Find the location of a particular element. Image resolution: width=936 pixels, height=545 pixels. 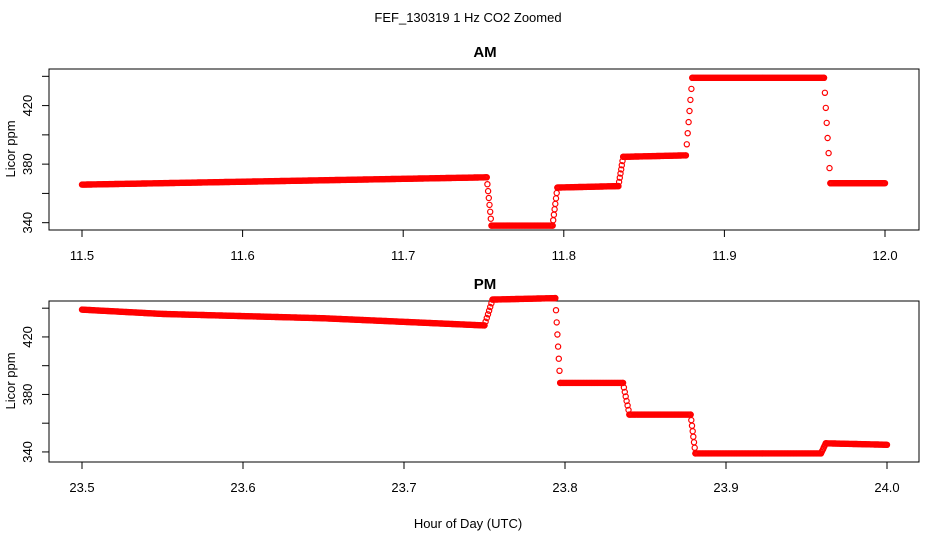

x-tick-label: 12.0 is located at coordinates (884, 255).